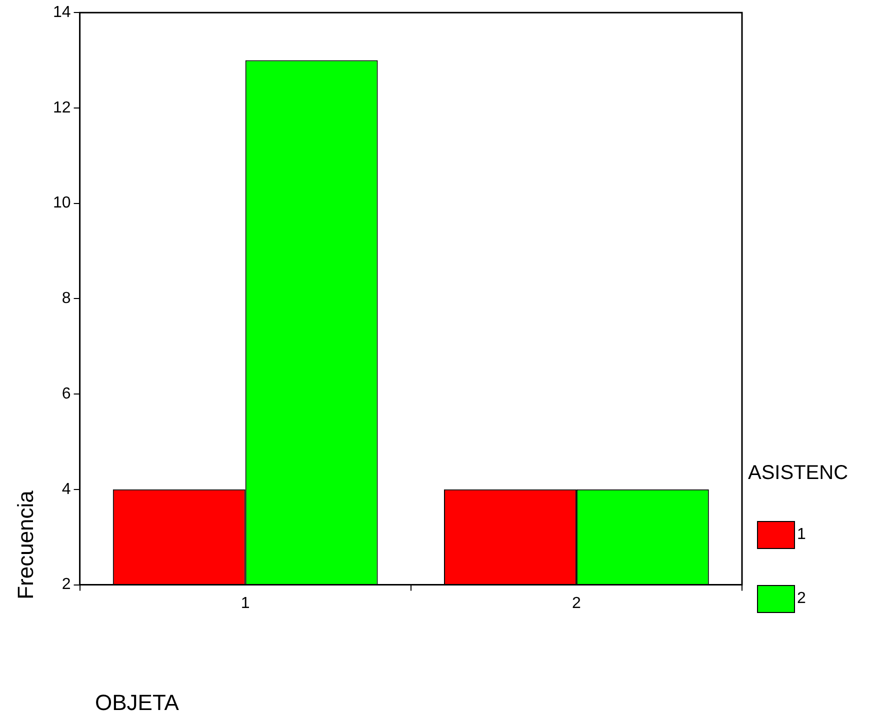 This screenshot has width=887, height=716. What do you see at coordinates (66, 299) in the screenshot?
I see `y-tick-label: 8` at bounding box center [66, 299].